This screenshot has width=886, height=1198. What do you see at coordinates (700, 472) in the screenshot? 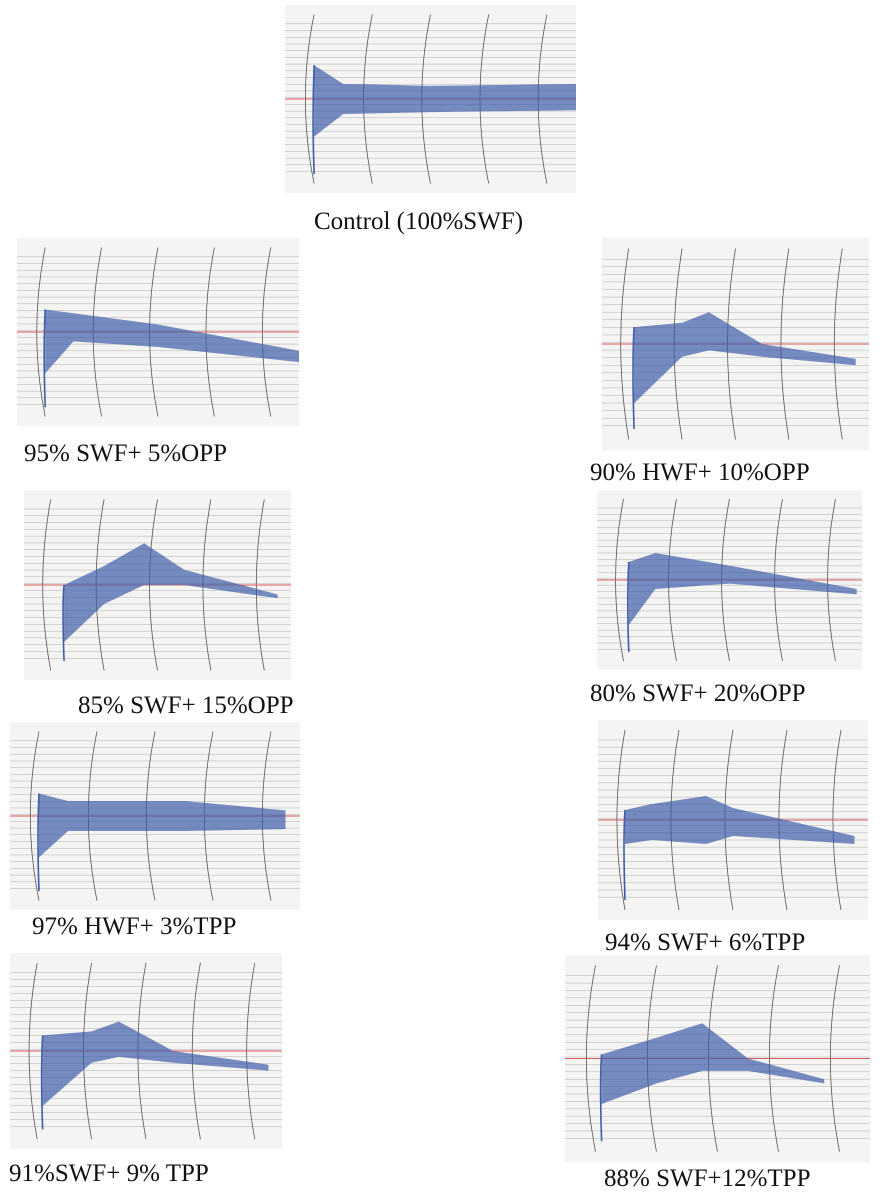
I see `panel-caption: 90% HWF+ 10%OPP` at bounding box center [700, 472].